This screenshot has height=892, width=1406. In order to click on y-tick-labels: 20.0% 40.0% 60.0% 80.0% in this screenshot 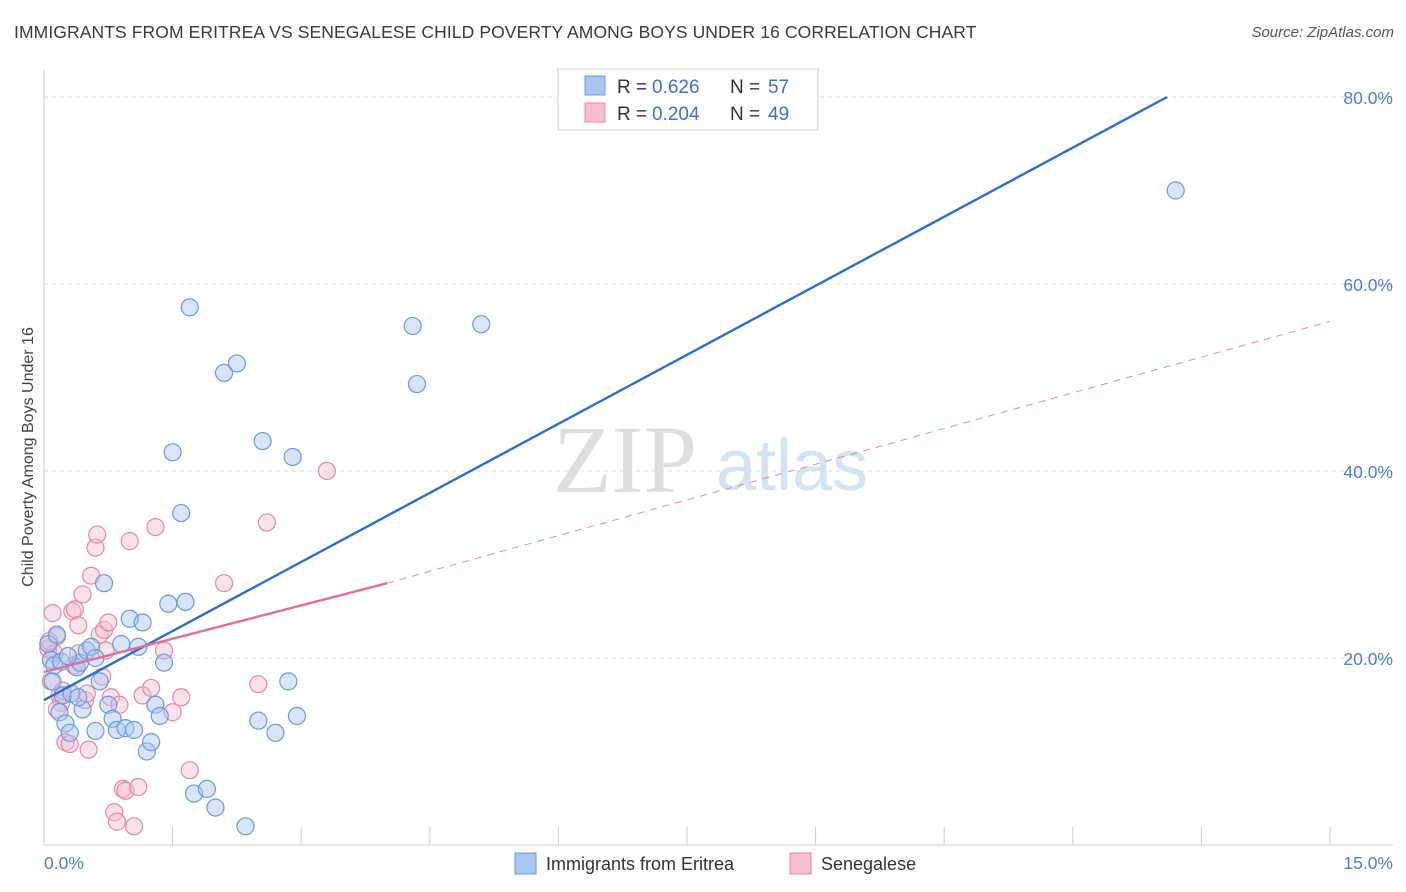, I will do `click(1368, 378)`.